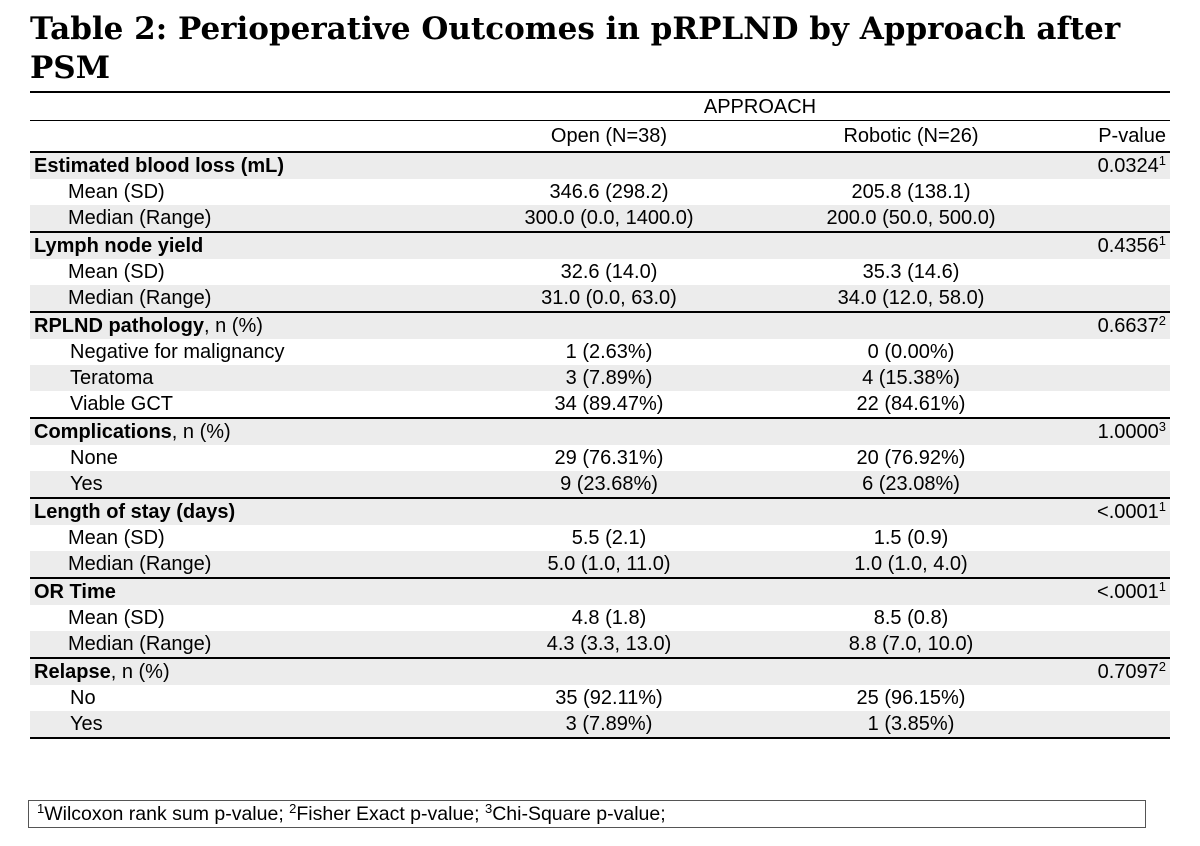  I want to click on open-value: 35 (92.11%), so click(609, 698).